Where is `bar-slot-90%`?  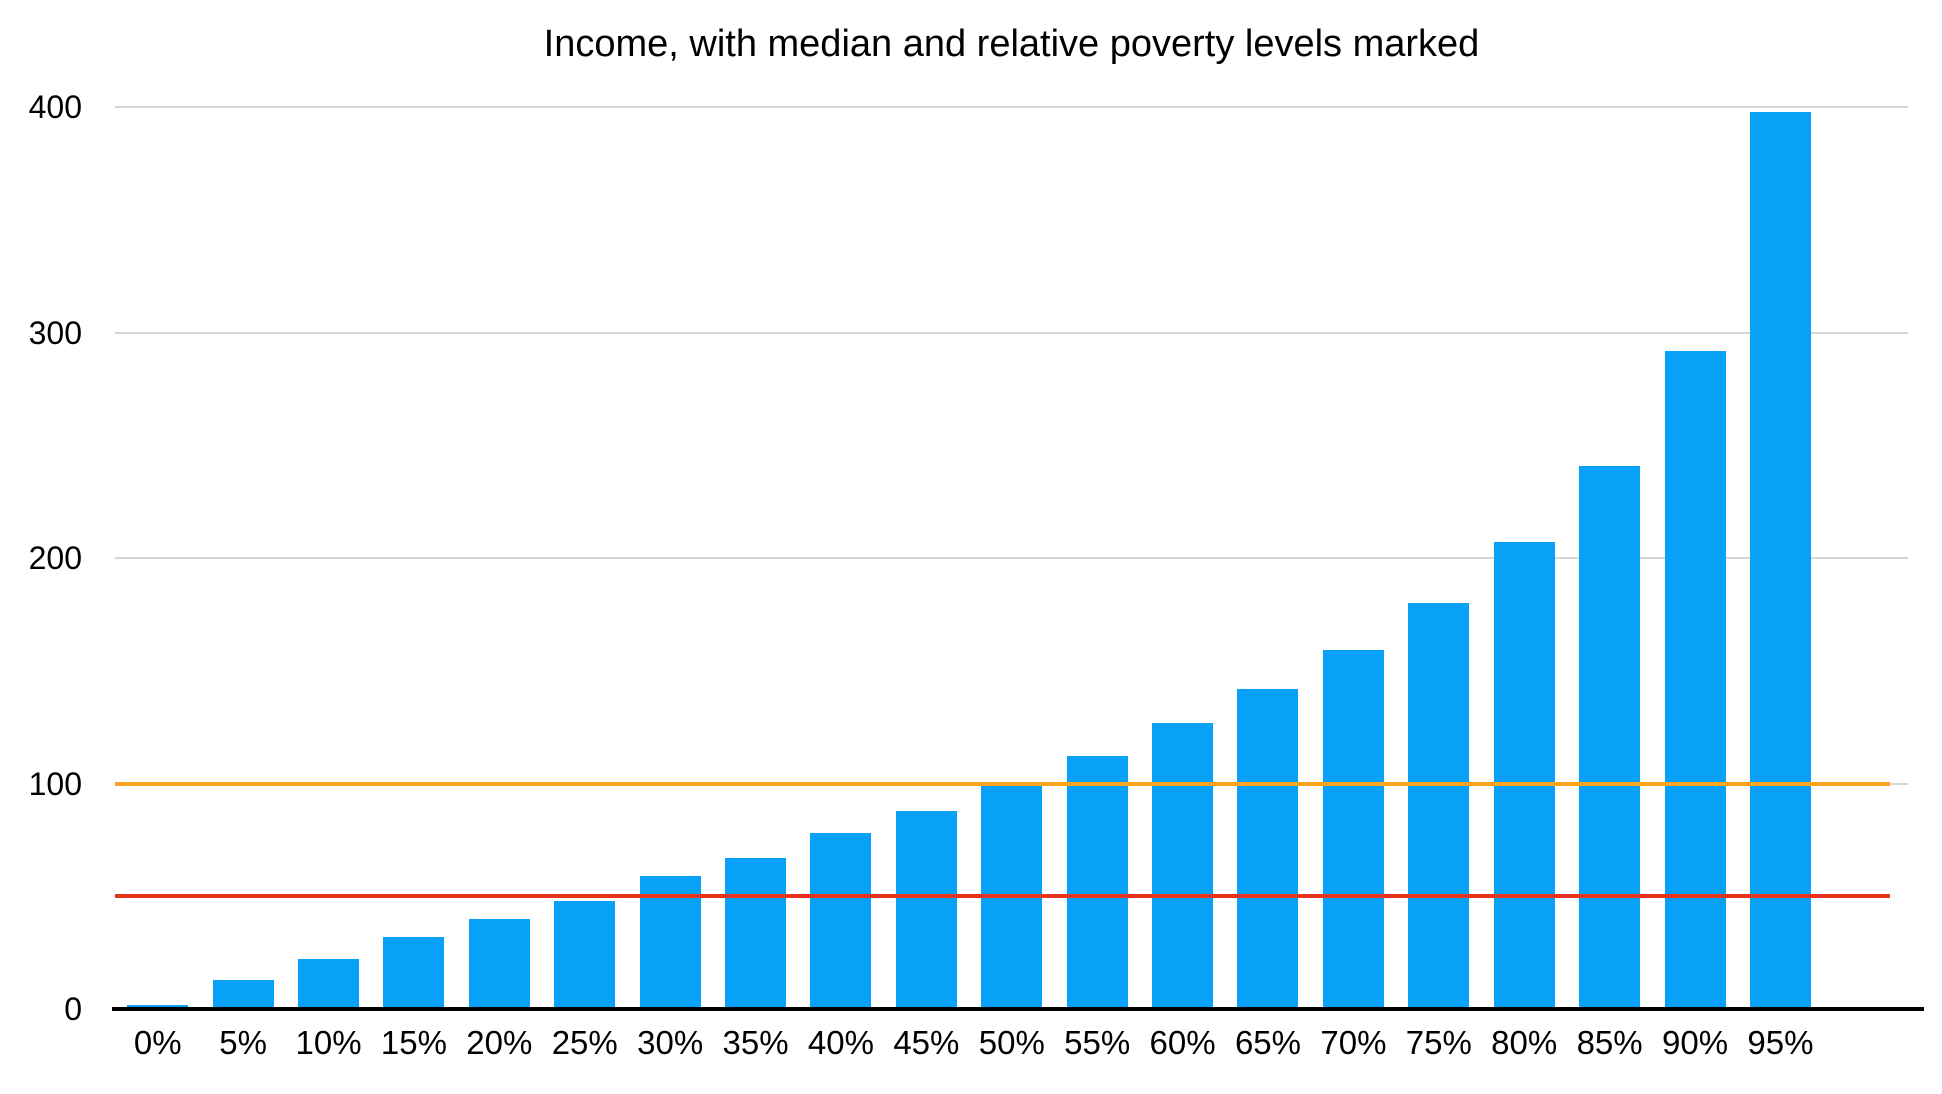
bar-slot-90% is located at coordinates (1694, 558).